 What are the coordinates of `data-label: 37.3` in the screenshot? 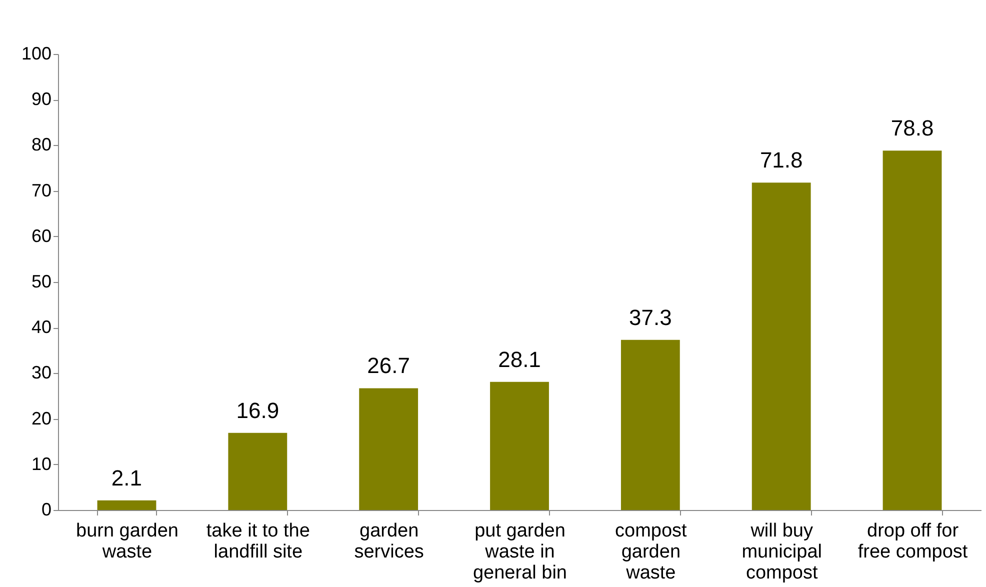 It's located at (650, 317).